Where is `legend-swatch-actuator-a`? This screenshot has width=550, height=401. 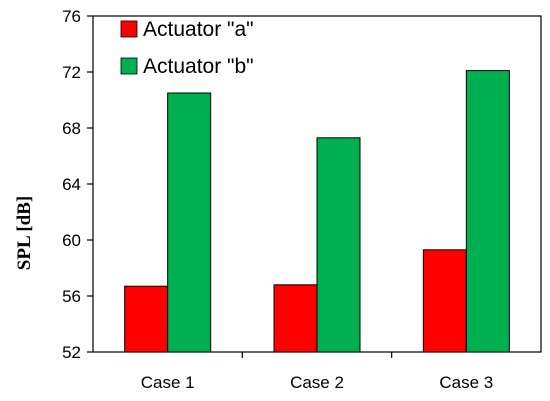
legend-swatch-actuator-a is located at coordinates (129, 29).